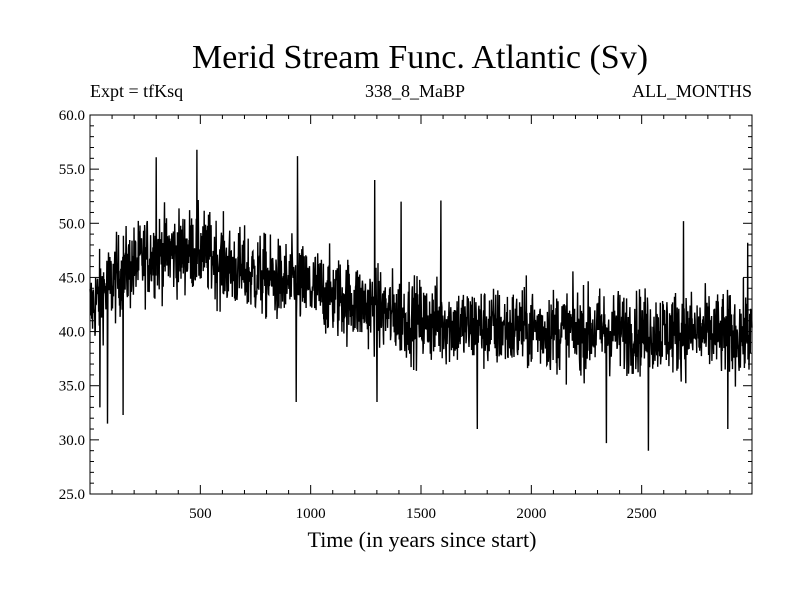 This screenshot has height=600, width=800. I want to click on x-tick-label: 2000, so click(531, 514).